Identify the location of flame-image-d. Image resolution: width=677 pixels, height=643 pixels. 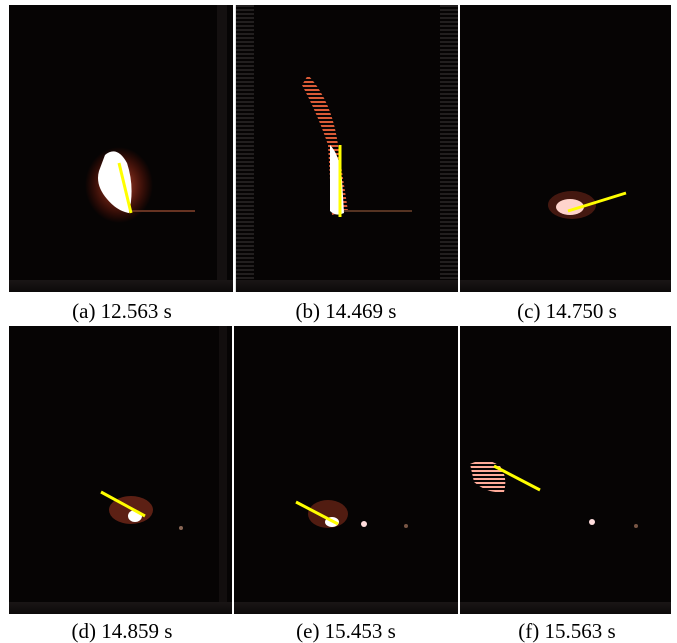
(163, 470).